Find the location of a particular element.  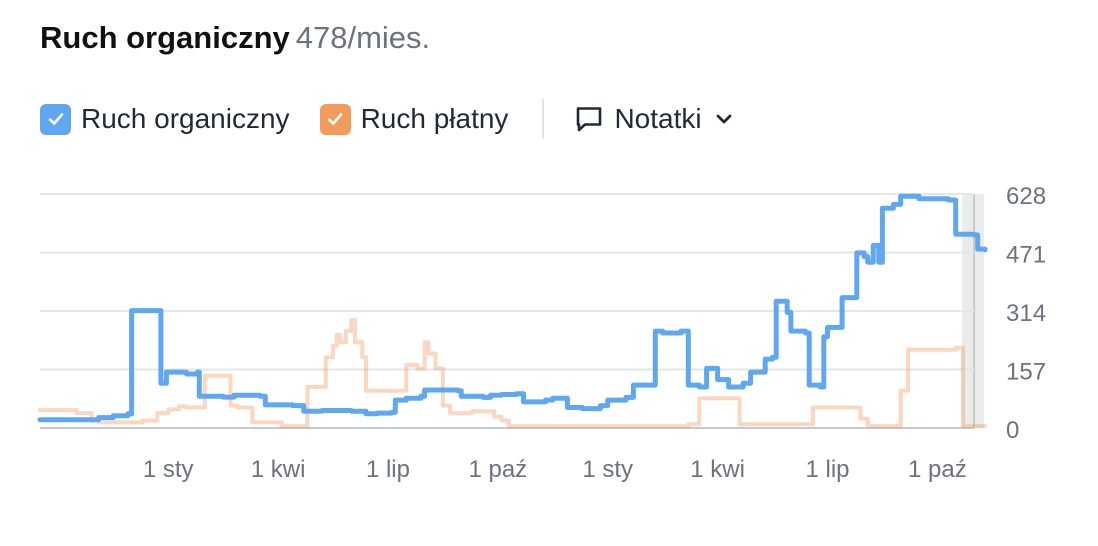

y-tick-label: 471 is located at coordinates (1026, 255).